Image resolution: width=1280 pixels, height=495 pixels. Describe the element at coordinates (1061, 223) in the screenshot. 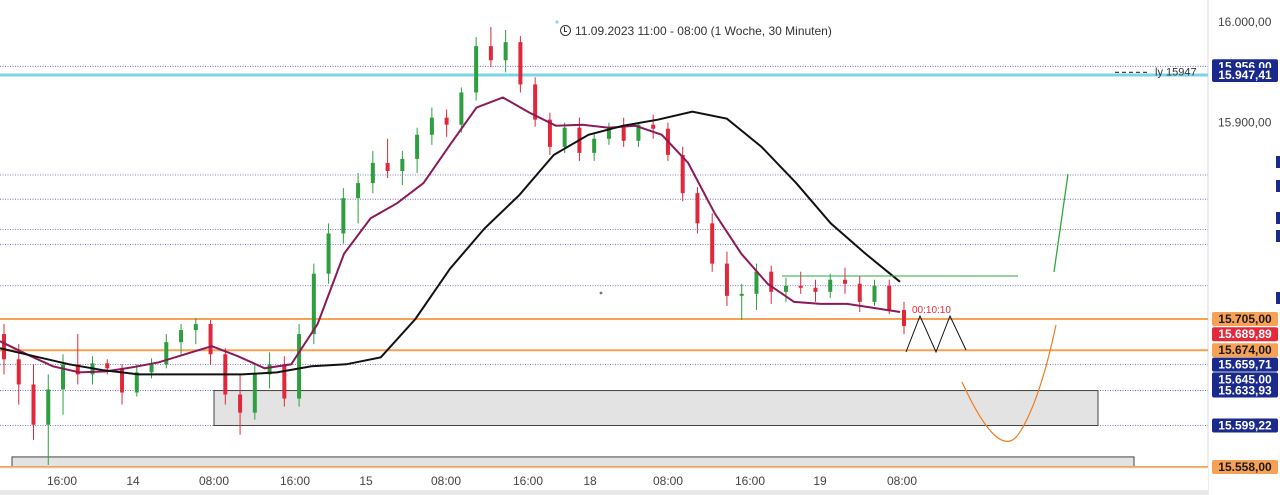

I see `projection-line` at that location.